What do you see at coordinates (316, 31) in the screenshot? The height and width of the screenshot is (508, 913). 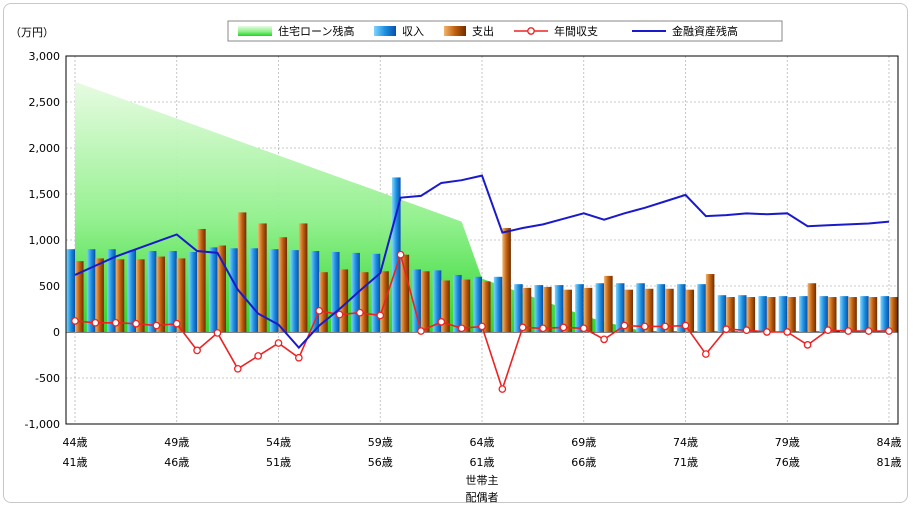 I see `legend-label: 住宅ローン残高` at bounding box center [316, 31].